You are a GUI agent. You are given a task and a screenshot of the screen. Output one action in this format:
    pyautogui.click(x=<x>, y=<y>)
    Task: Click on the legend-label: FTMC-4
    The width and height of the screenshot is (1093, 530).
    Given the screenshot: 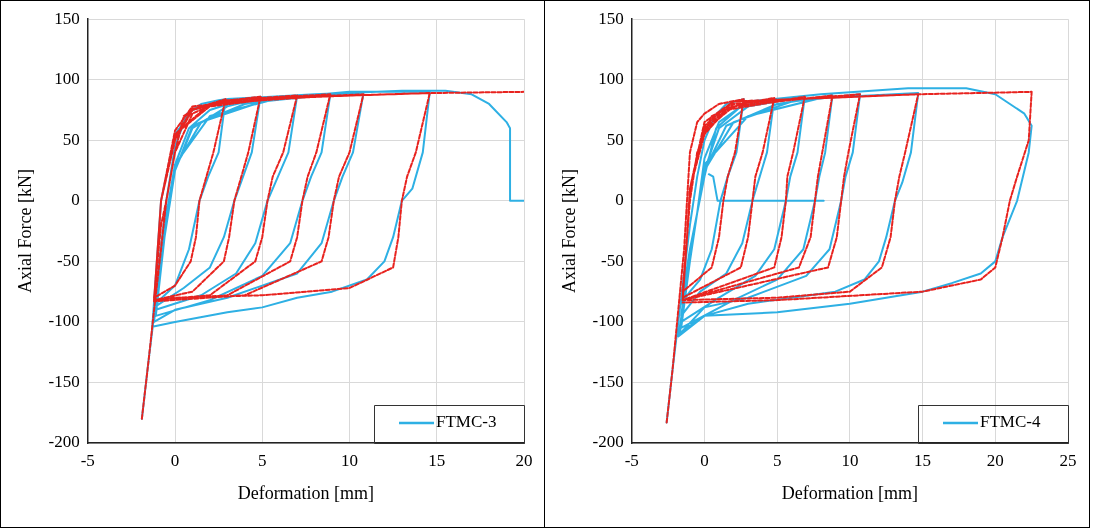 What is the action you would take?
    pyautogui.click(x=1010, y=422)
    